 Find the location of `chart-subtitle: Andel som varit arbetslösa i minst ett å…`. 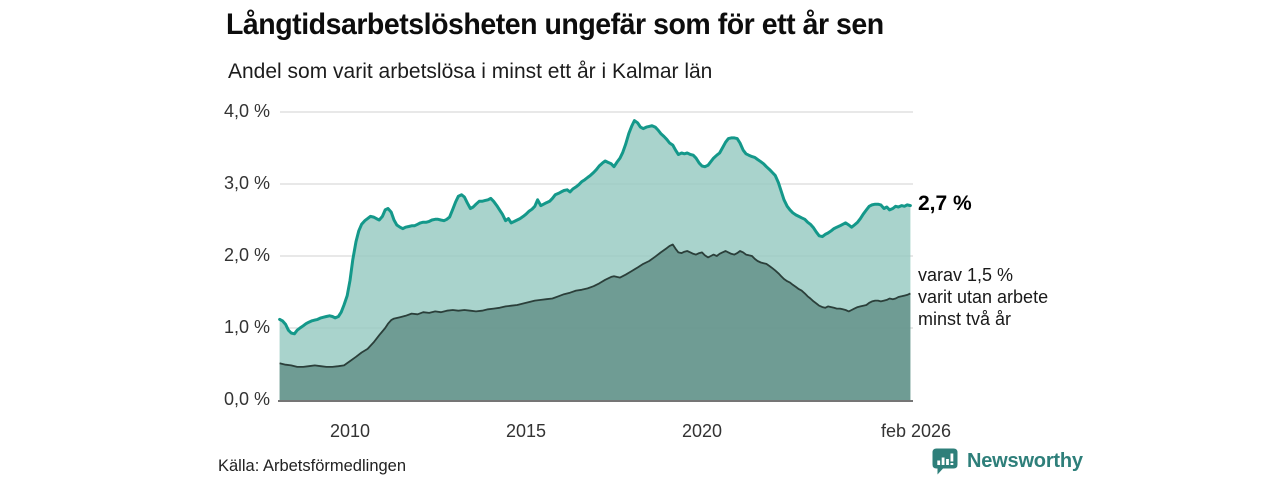

chart-subtitle: Andel som varit arbetslösa i minst ett å… is located at coordinates (470, 71).